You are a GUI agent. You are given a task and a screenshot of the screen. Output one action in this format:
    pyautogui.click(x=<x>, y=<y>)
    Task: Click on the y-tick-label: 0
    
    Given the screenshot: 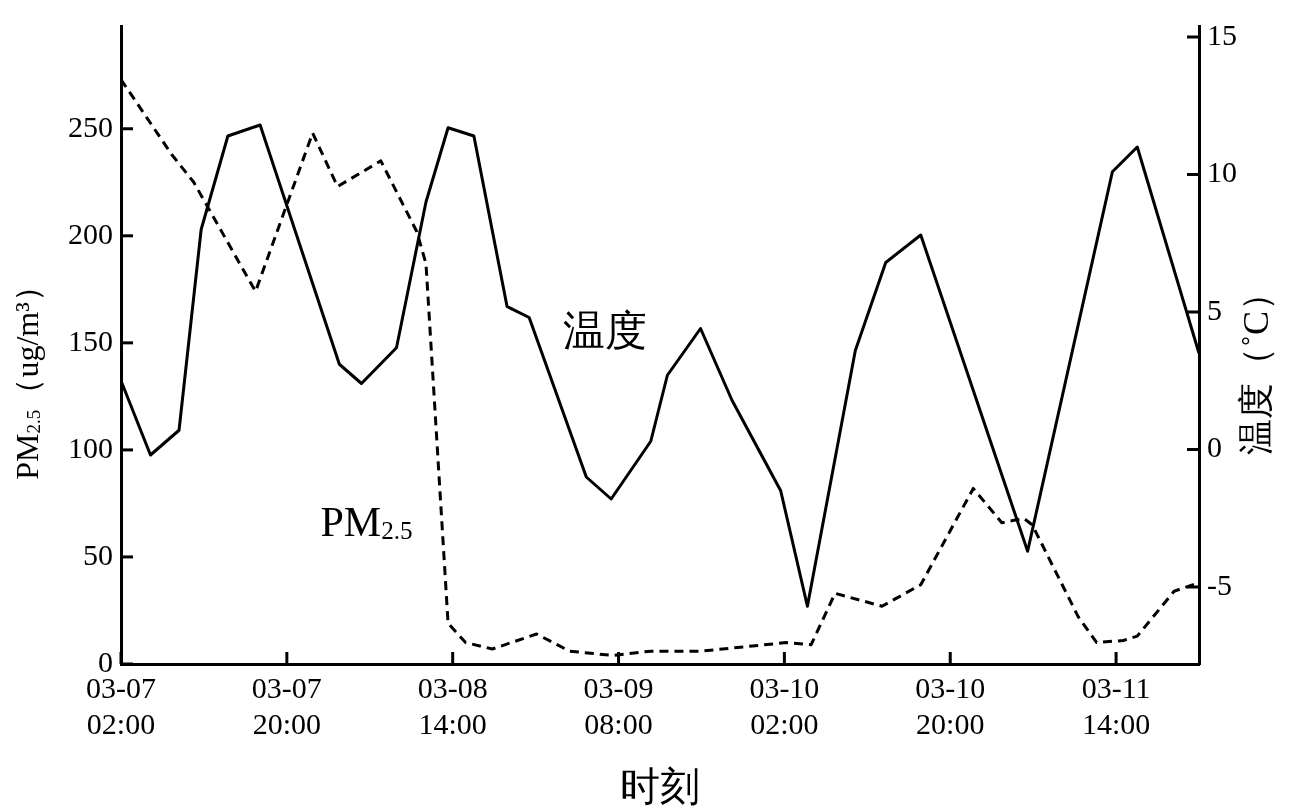 What is the action you would take?
    pyautogui.click(x=105, y=661)
    